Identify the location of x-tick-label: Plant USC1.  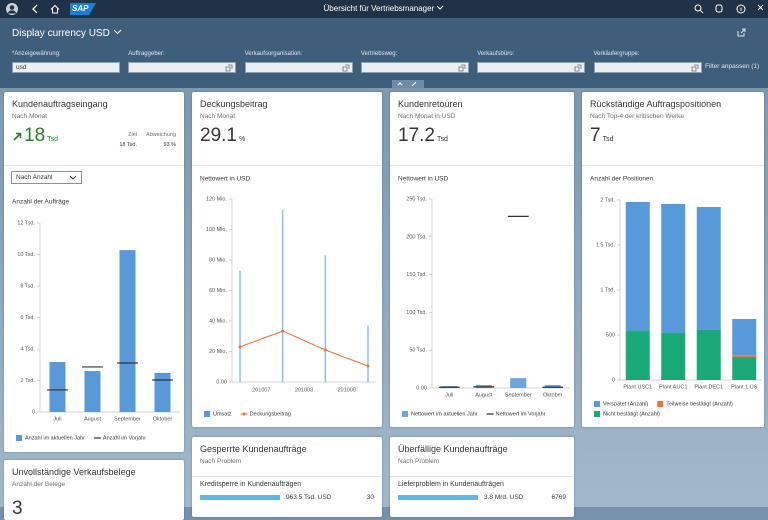
(637, 387).